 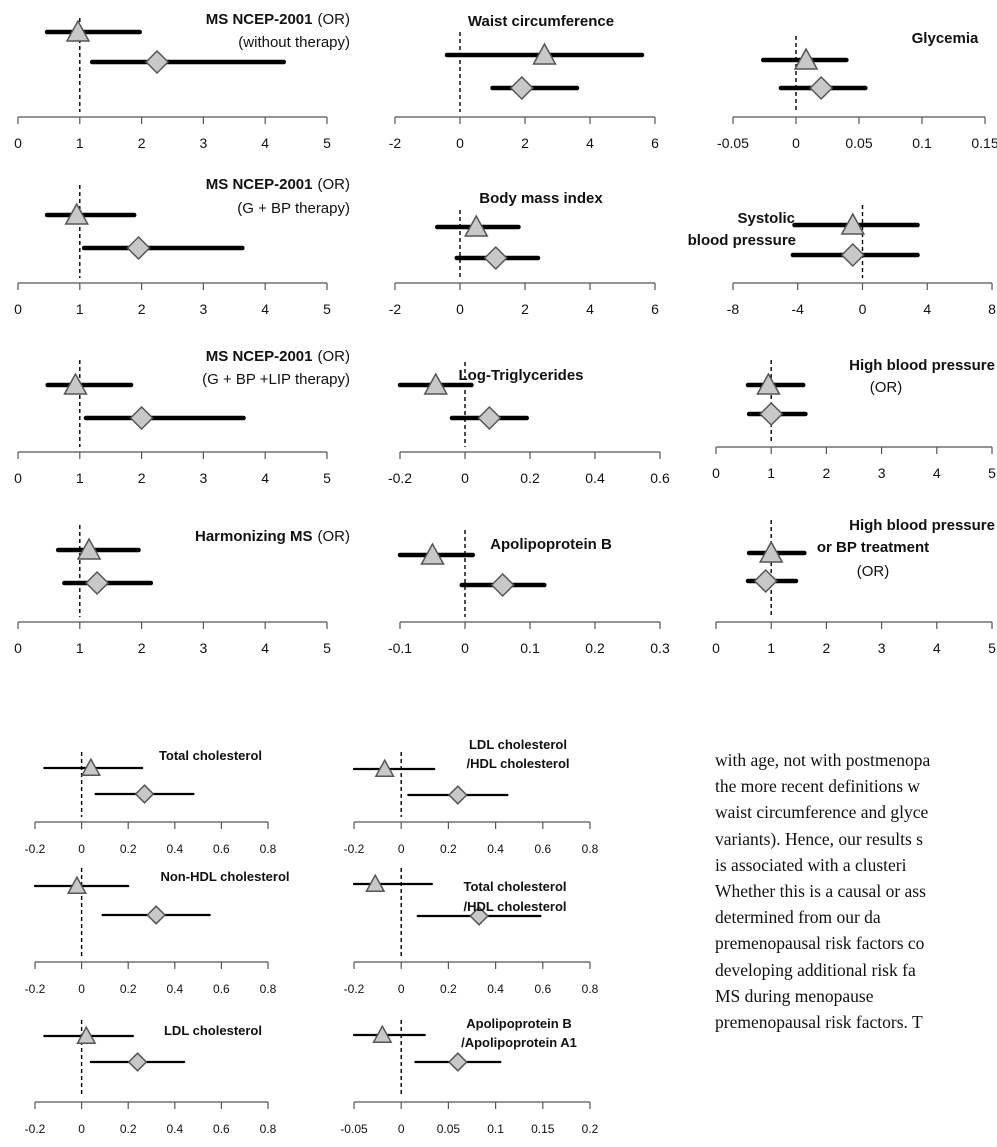 I want to click on x-tick-label: -2, so click(x=395, y=309).